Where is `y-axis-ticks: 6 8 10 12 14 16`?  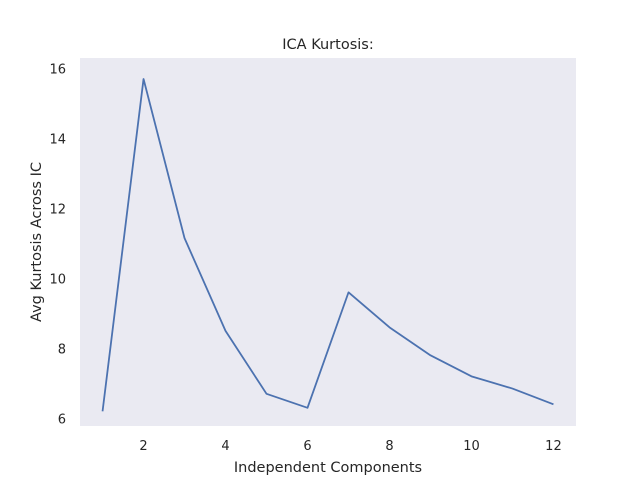
y-axis-ticks: 6 8 10 12 14 16 is located at coordinates (57, 244).